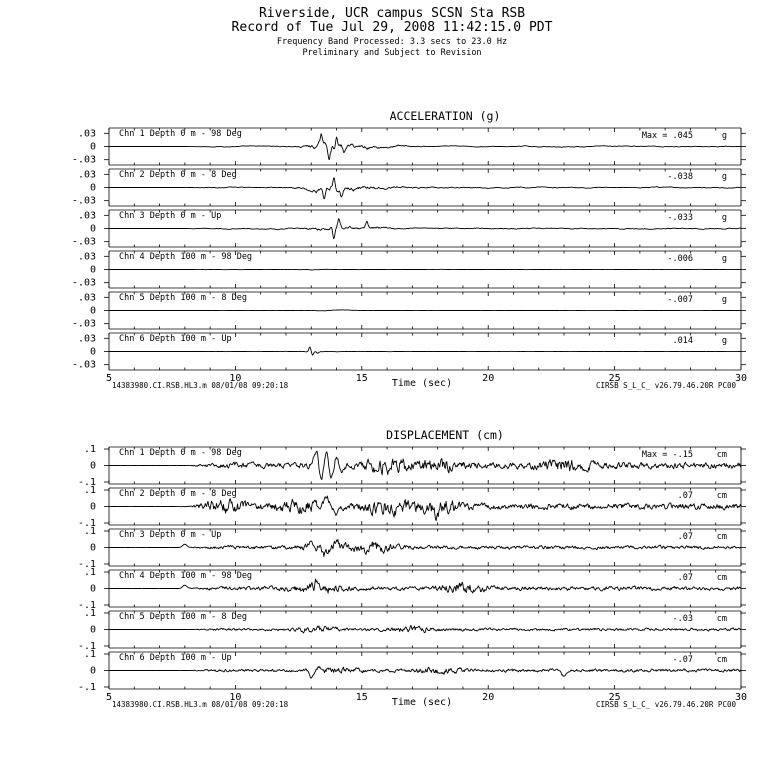 Image resolution: width=781 pixels, height=771 pixels. I want to click on x-tick-label: 25, so click(615, 697).